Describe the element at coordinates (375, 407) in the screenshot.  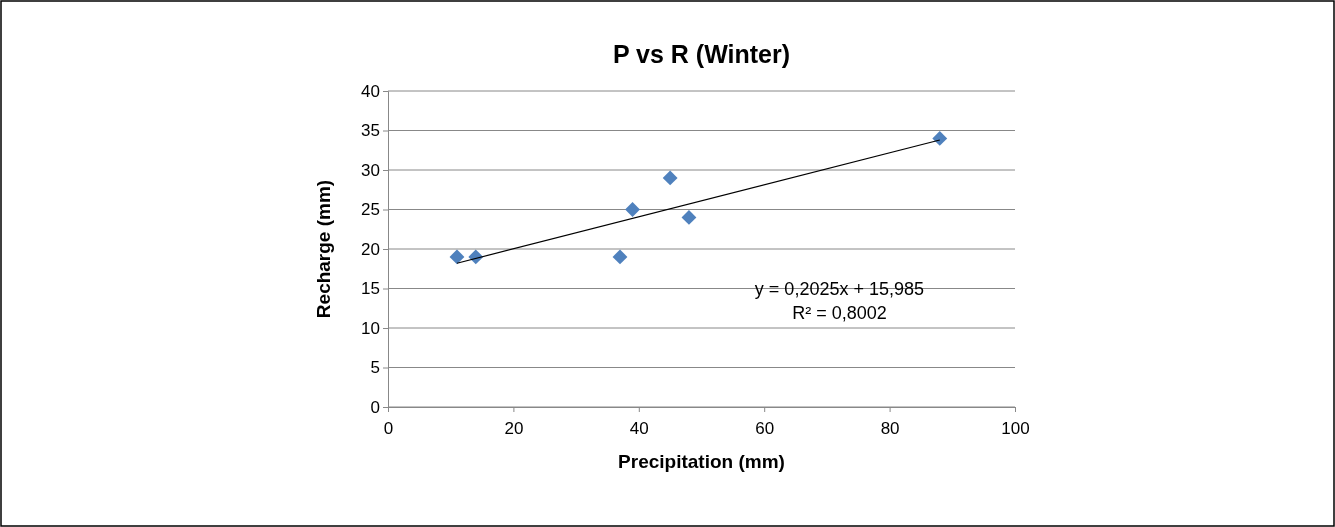
I see `y-tick-label: 0` at that location.